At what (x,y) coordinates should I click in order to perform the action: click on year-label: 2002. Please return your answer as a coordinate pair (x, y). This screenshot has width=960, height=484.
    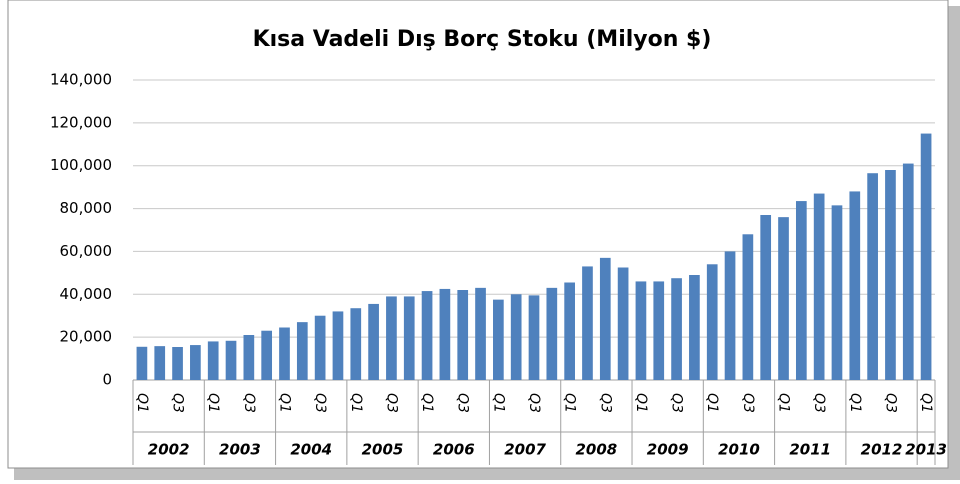
    Looking at the image, I should click on (169, 450).